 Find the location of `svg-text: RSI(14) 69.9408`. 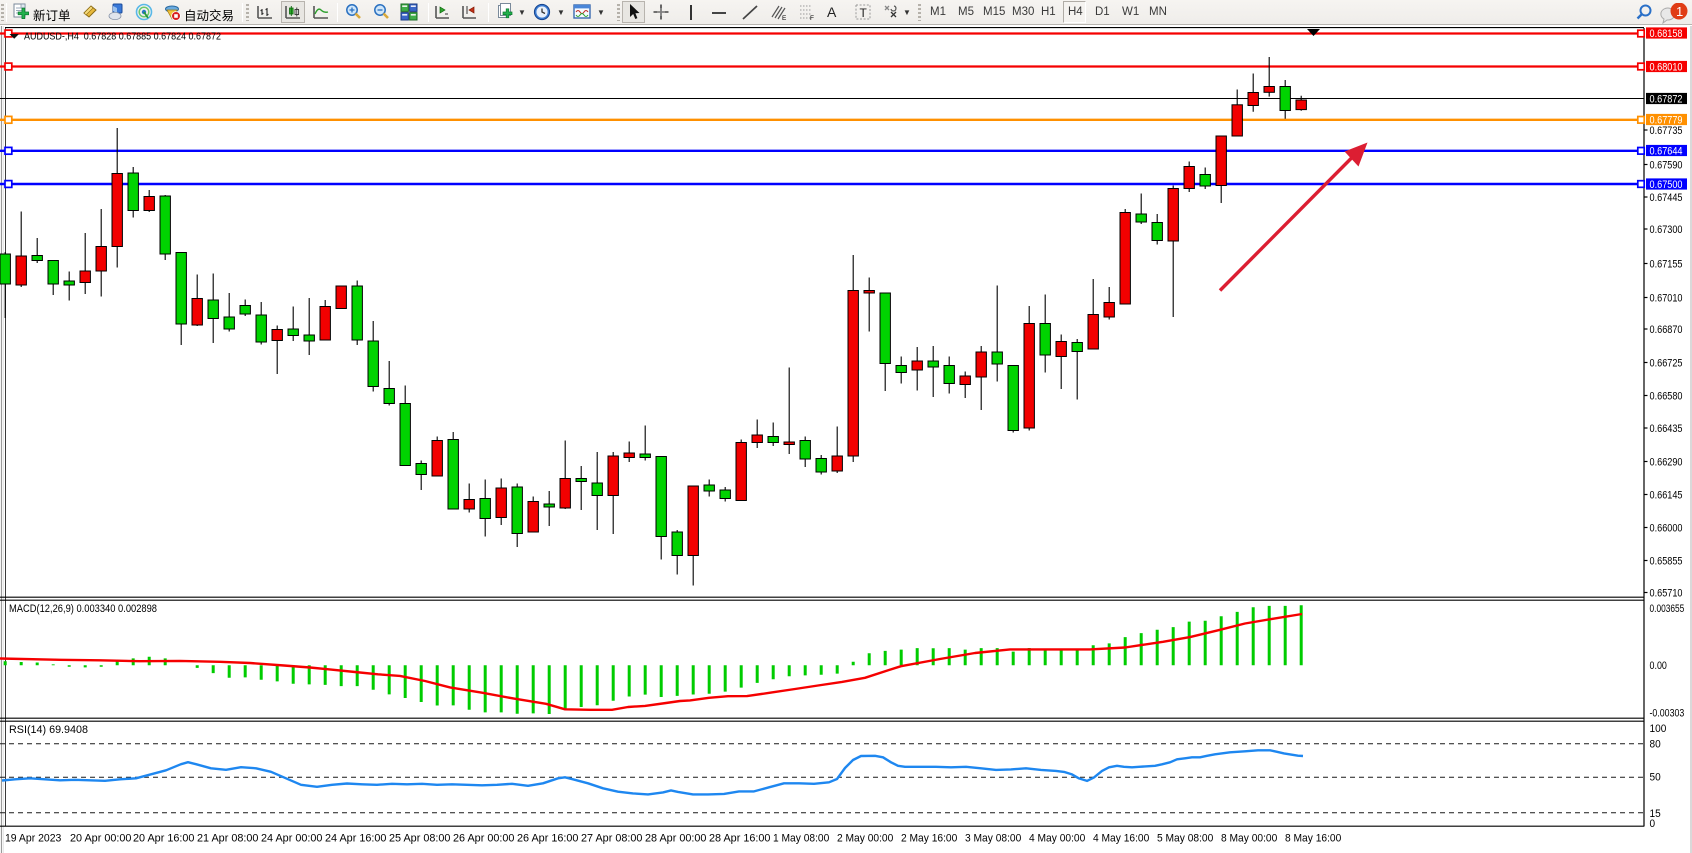

svg-text: RSI(14) 69.9408 is located at coordinates (48, 730).